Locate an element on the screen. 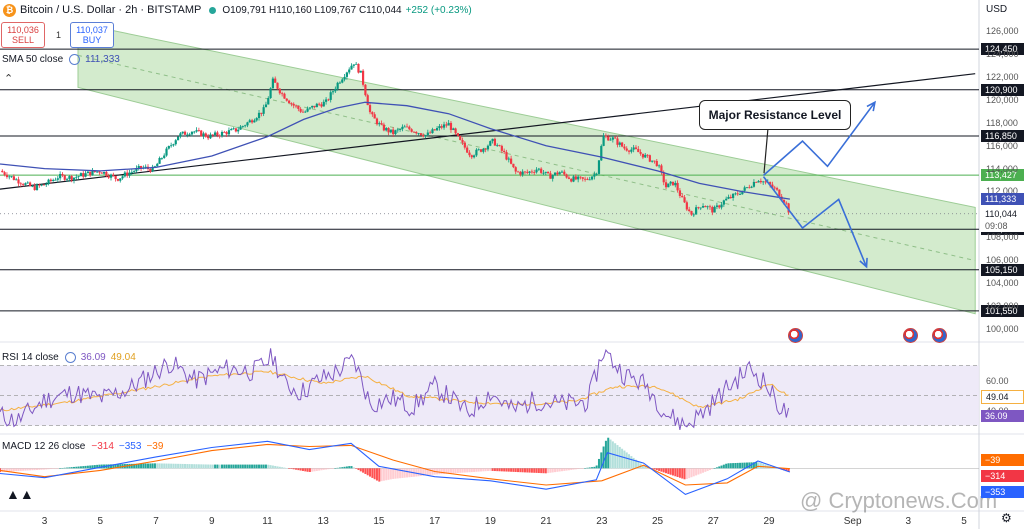  sell-price: 110,036 is located at coordinates (23, 30).